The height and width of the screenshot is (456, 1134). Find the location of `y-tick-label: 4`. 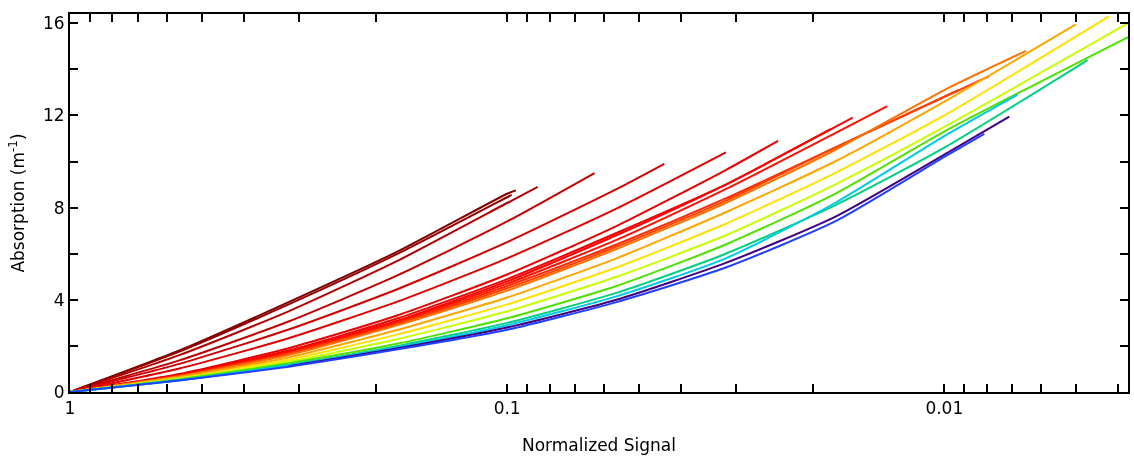

y-tick-label: 4 is located at coordinates (59, 299).